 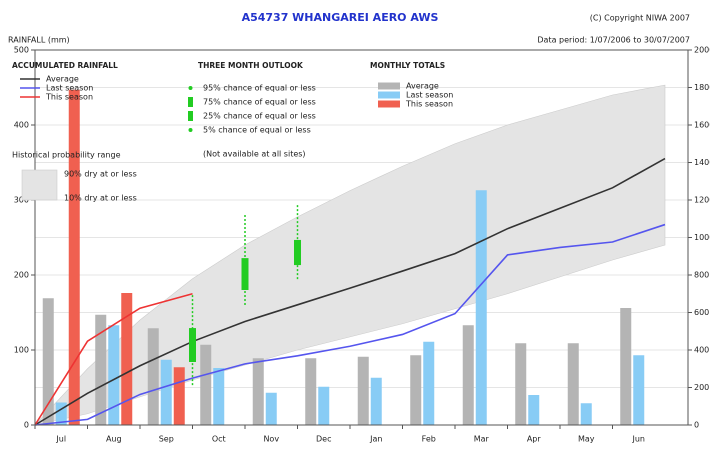 What do you see at coordinates (259, 102) in the screenshot?
I see `legend-label: 75% chance of equal or less` at bounding box center [259, 102].